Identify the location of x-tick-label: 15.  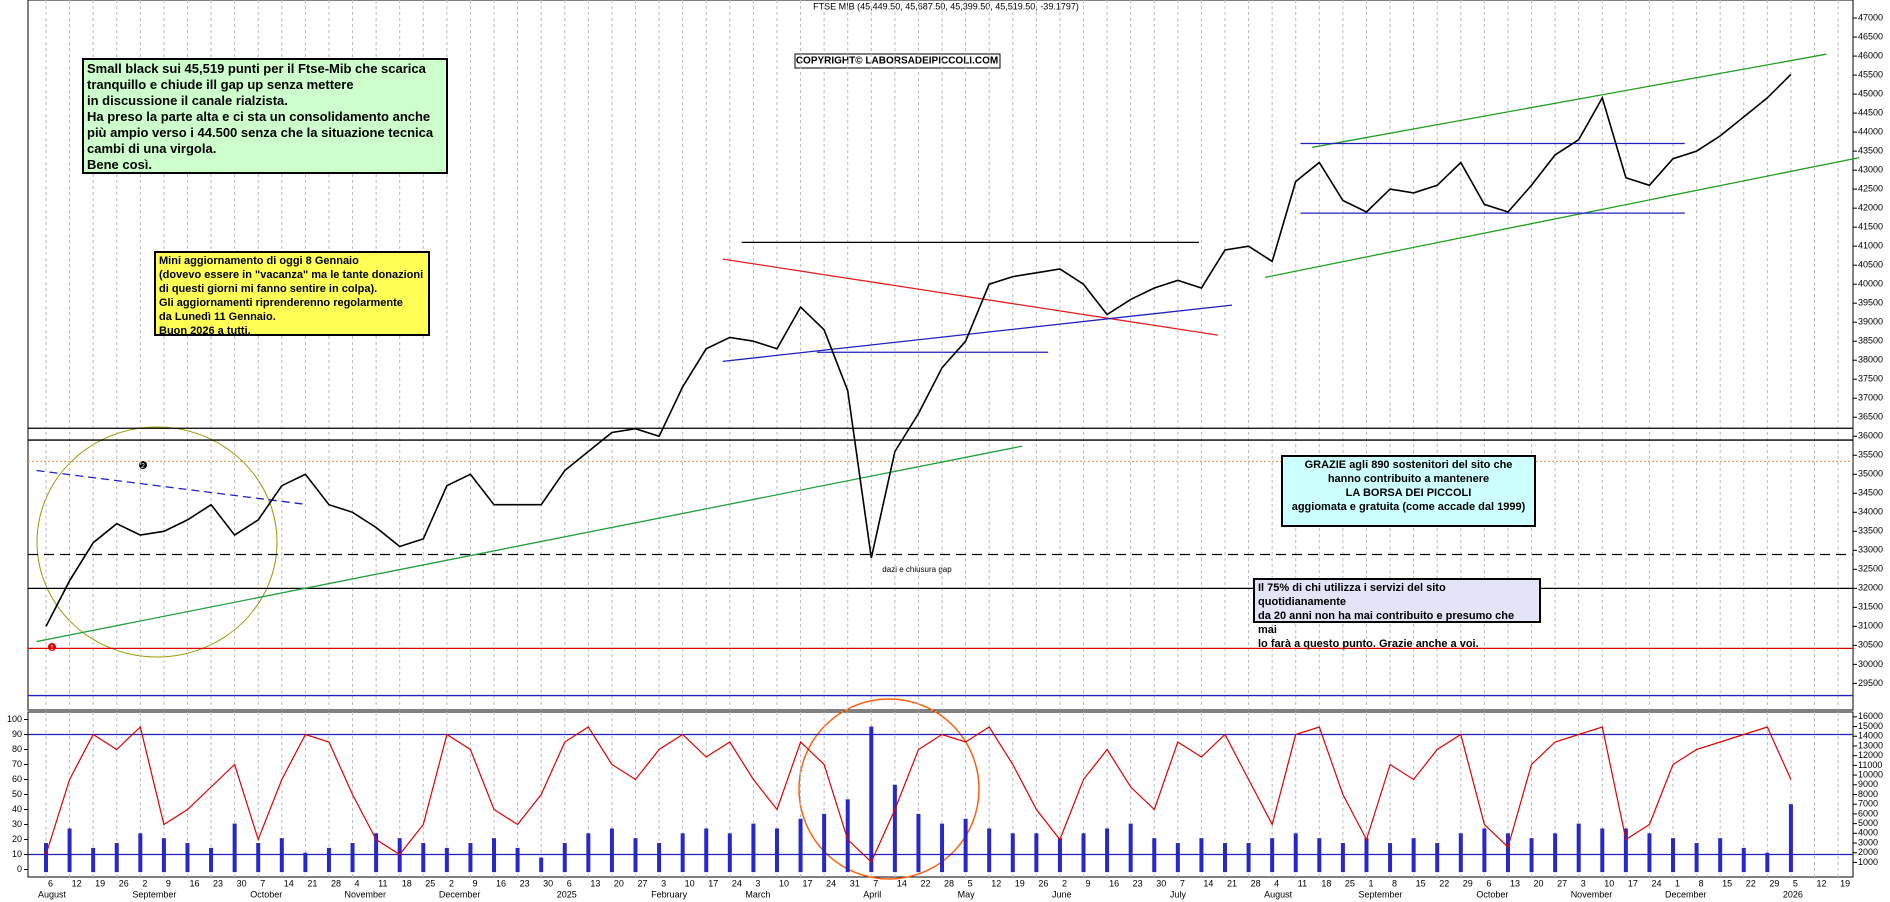
(1421, 883).